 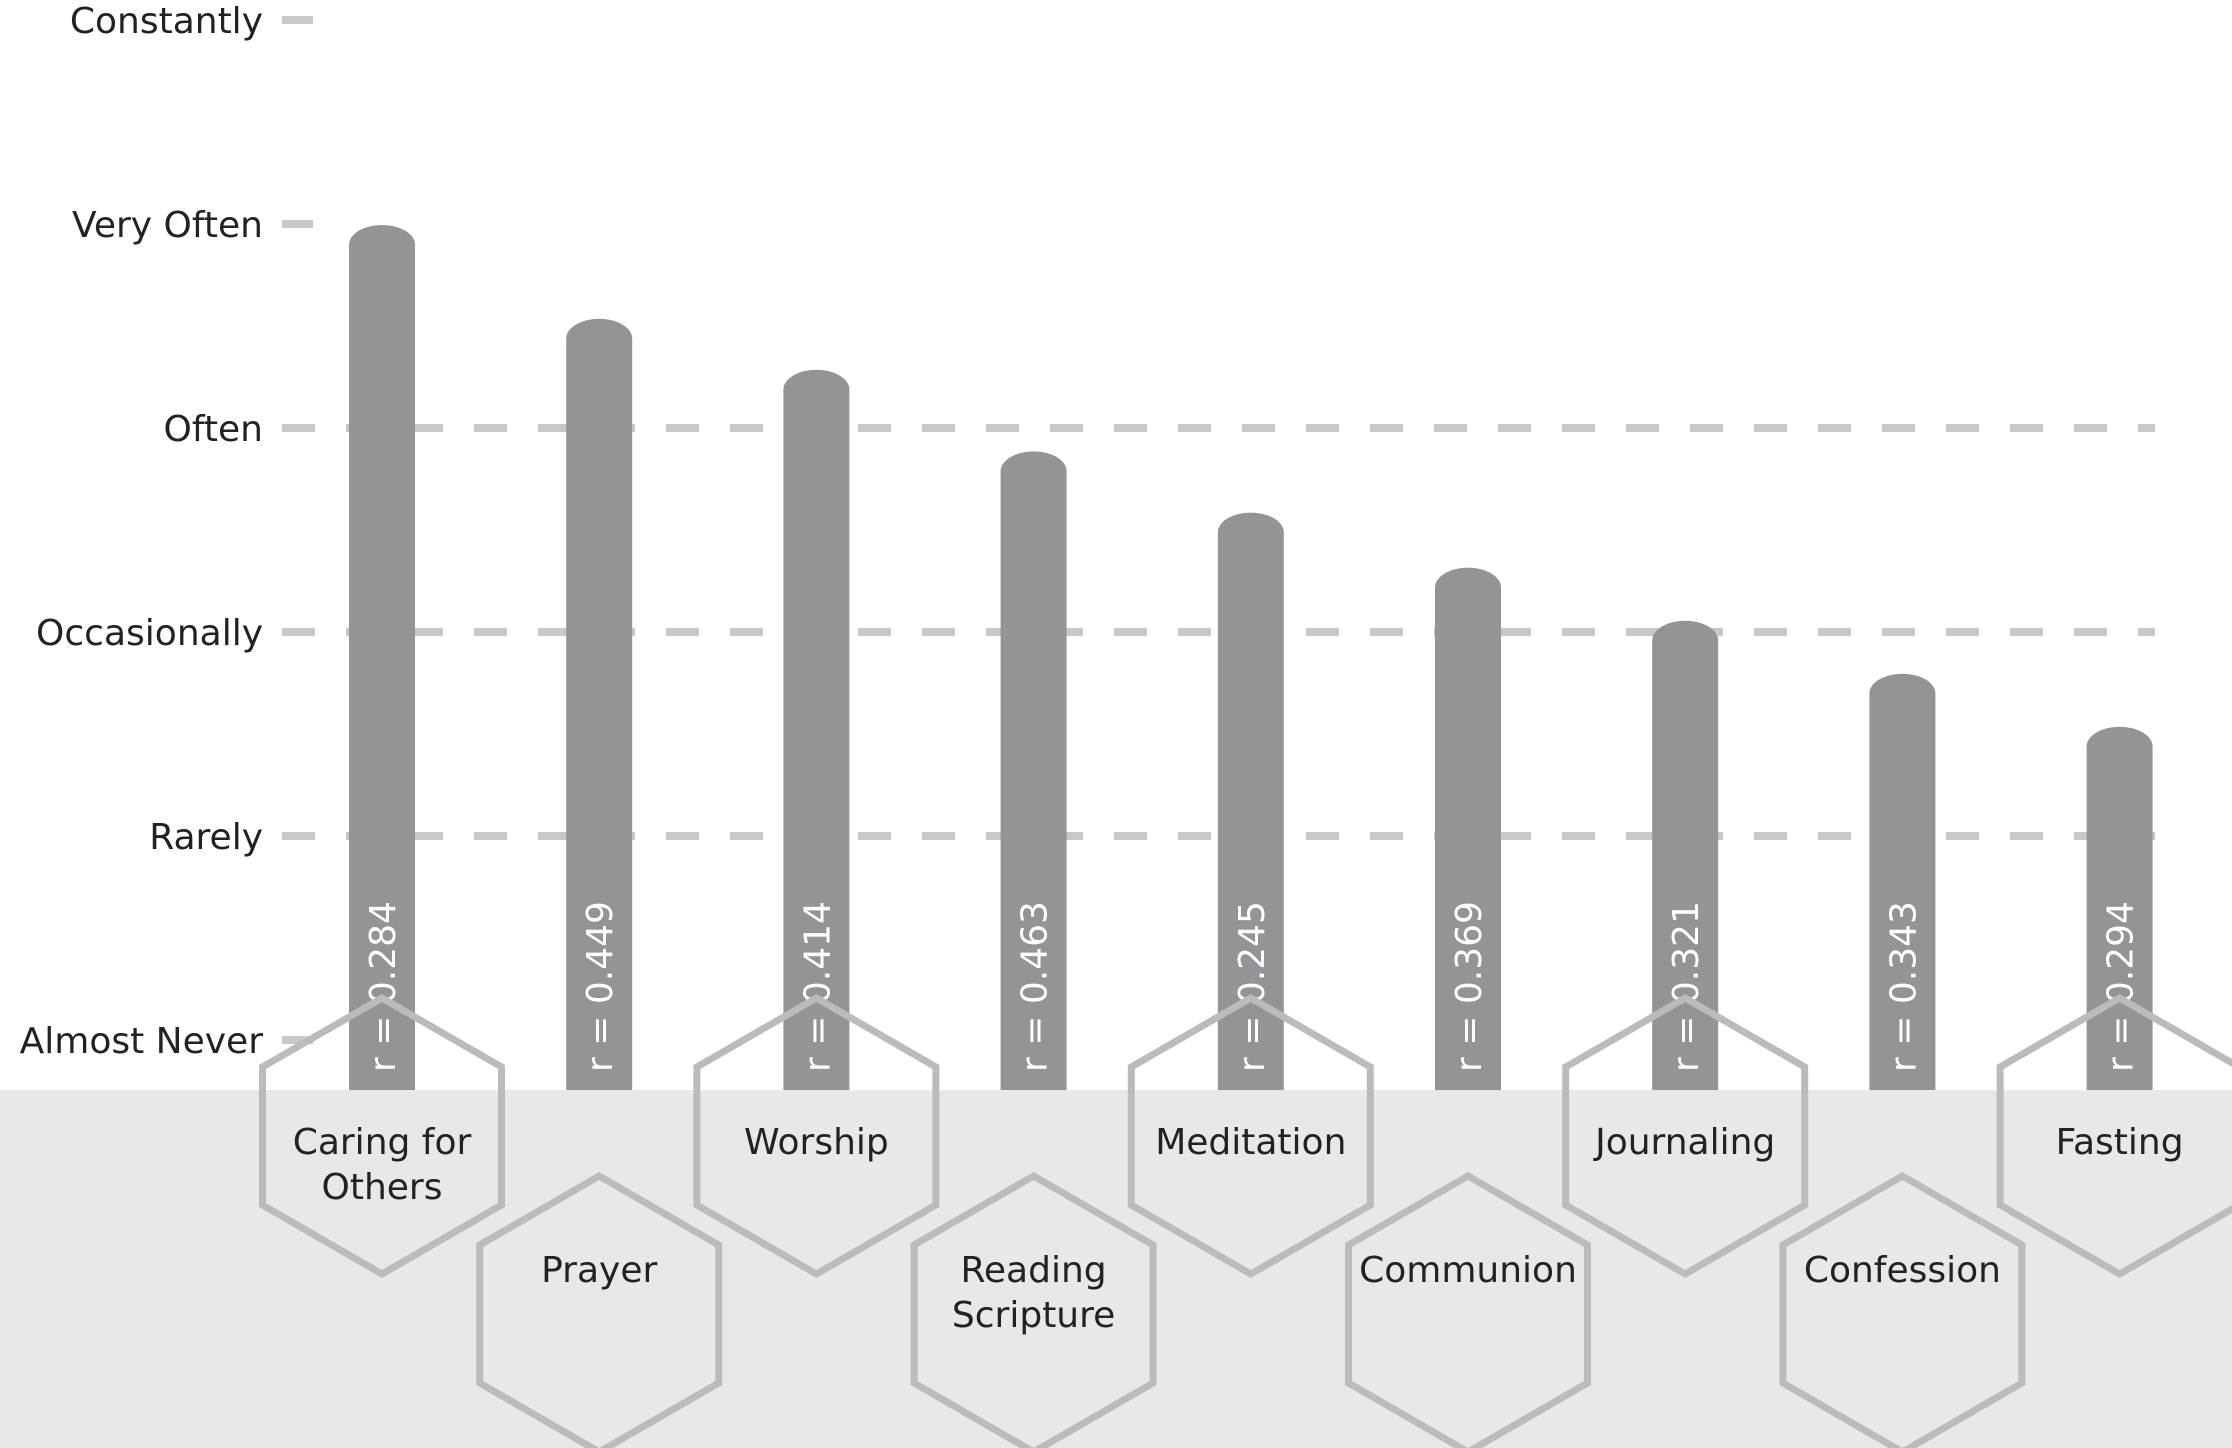 What do you see at coordinates (1250, 1142) in the screenshot?
I see `category-label-meditation: Meditation` at bounding box center [1250, 1142].